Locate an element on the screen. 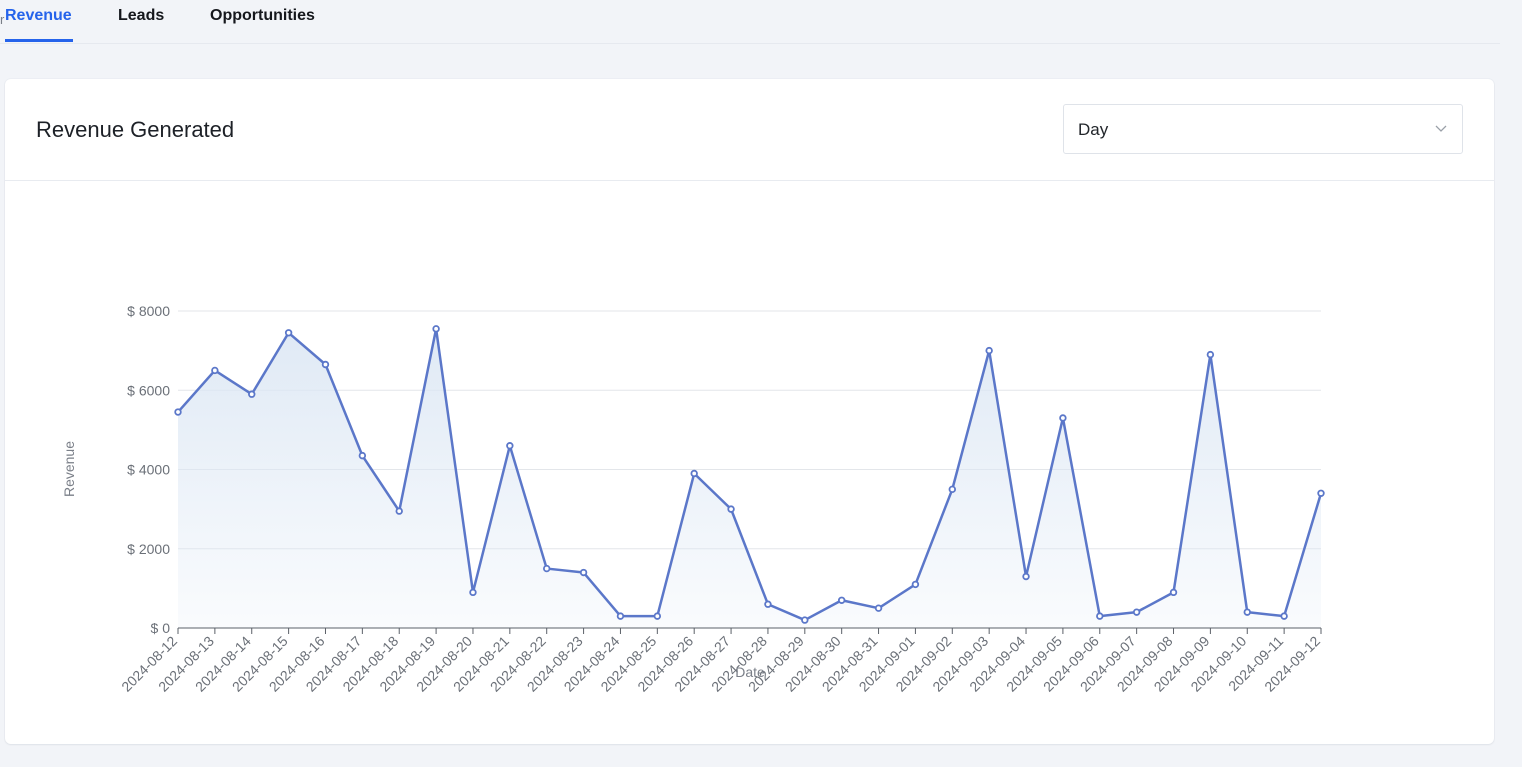 This screenshot has height=767, width=1522. tab-revenue: Revenue is located at coordinates (39, 24).